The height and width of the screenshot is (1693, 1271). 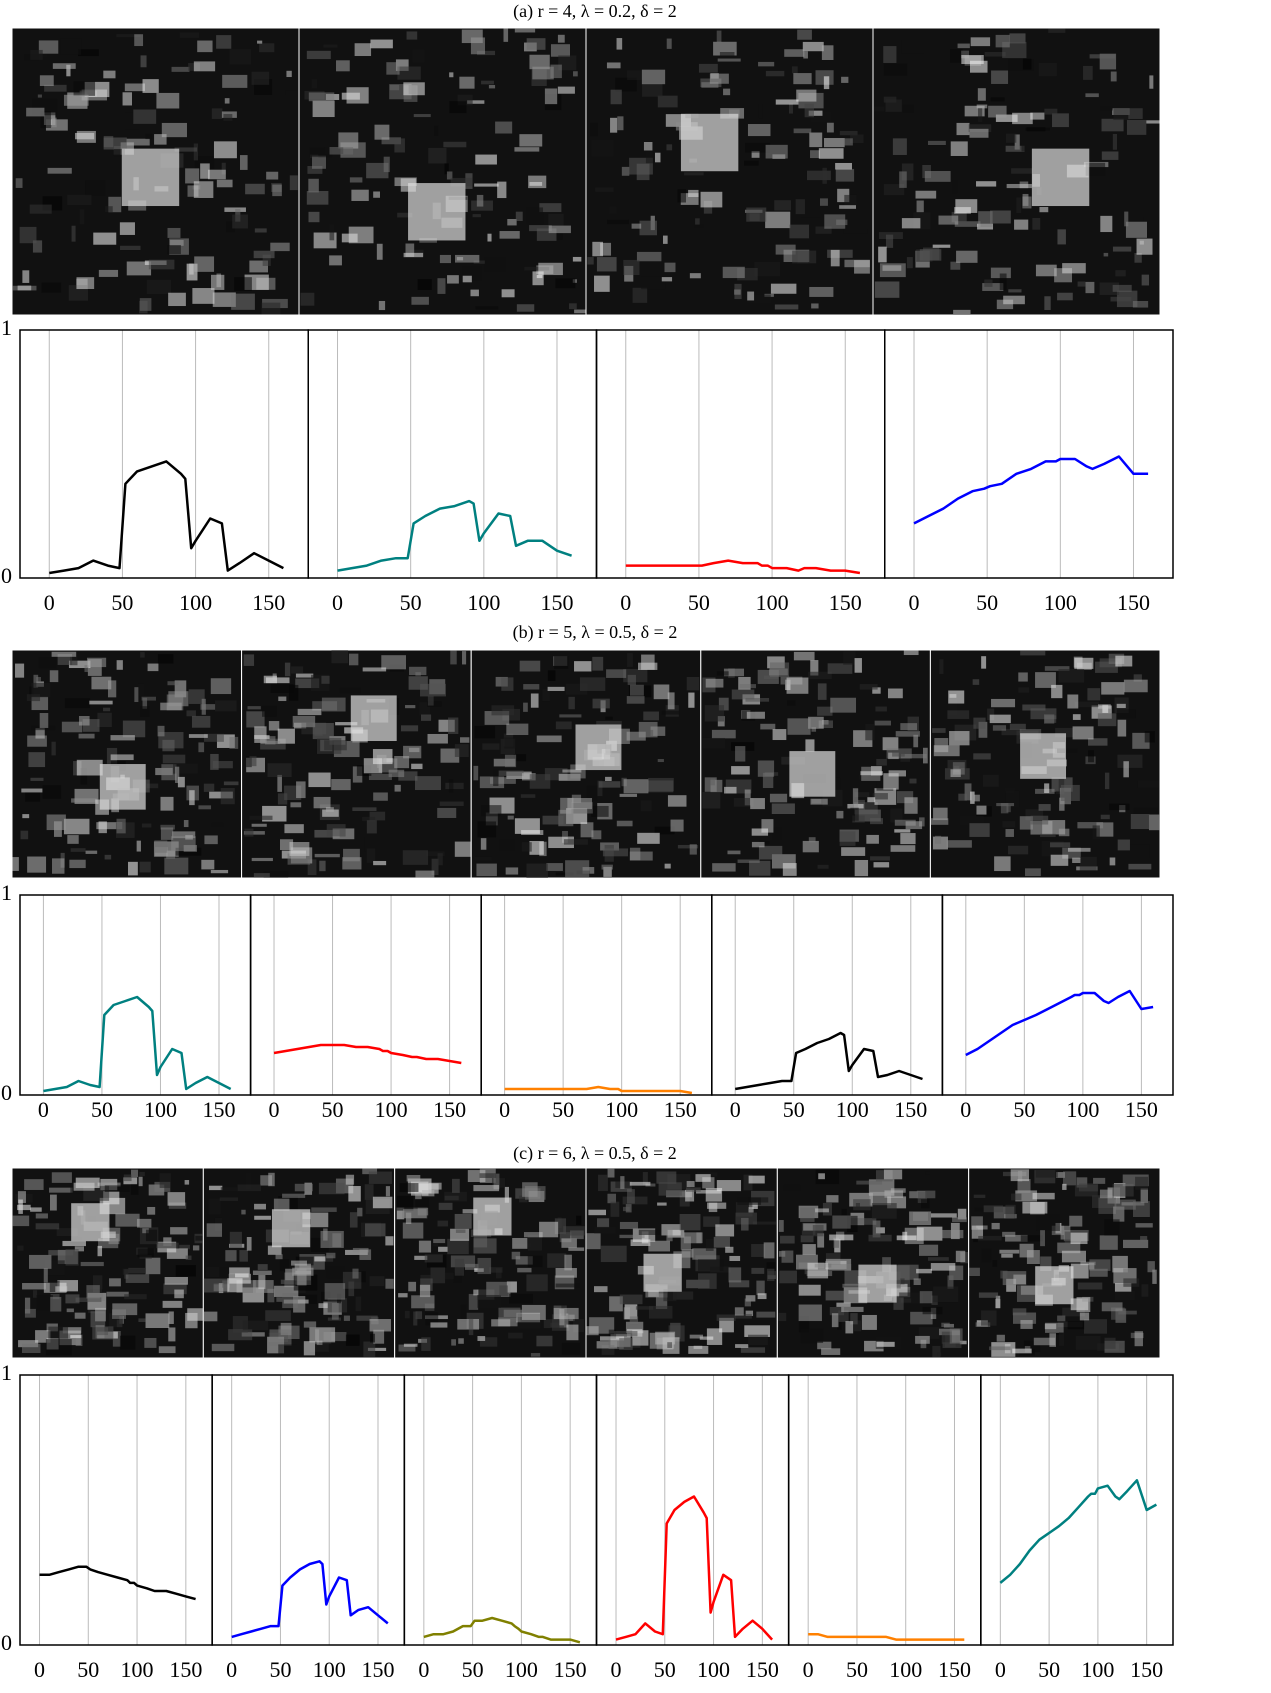 I want to click on spectrum-line, so click(x=1031, y=490).